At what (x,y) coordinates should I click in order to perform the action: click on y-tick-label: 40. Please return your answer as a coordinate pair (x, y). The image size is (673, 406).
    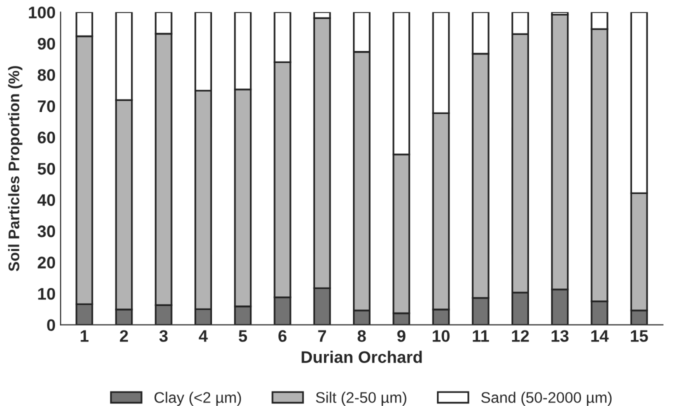
    Looking at the image, I should click on (46, 200).